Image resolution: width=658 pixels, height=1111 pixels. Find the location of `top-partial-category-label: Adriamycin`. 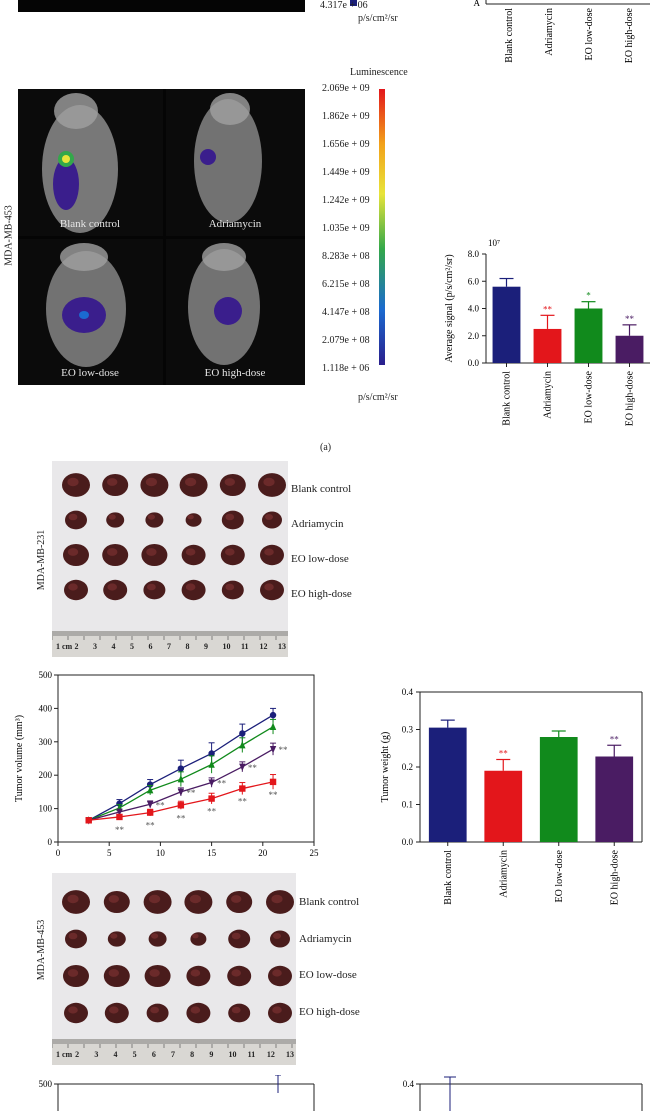

top-partial-category-label: Adriamycin is located at coordinates (549, 32).